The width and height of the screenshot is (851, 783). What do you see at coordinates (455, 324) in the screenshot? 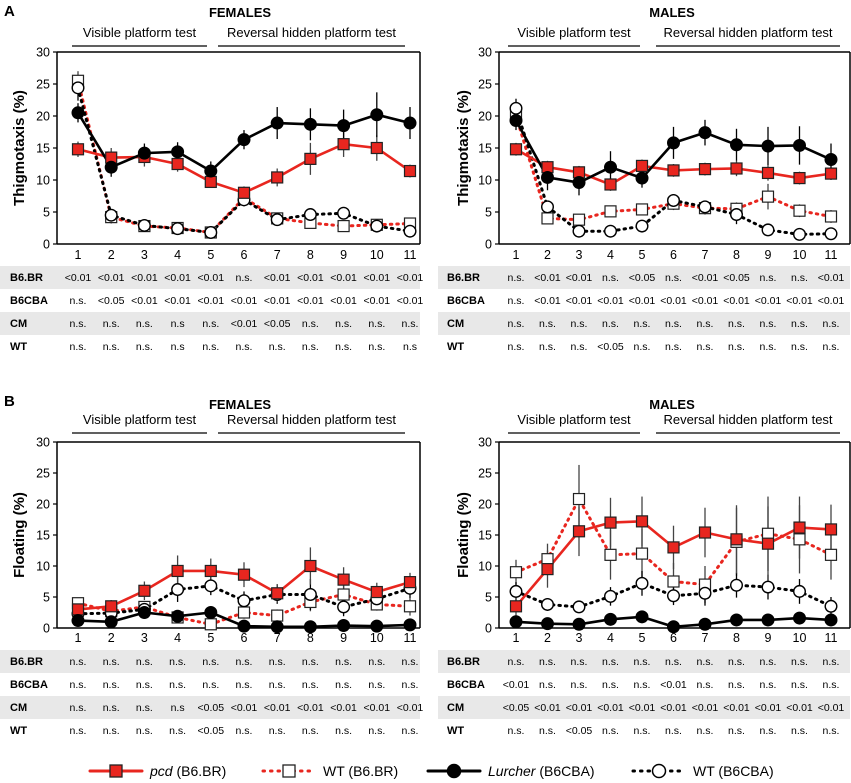
I see `stats-row-label: CM` at bounding box center [455, 324].